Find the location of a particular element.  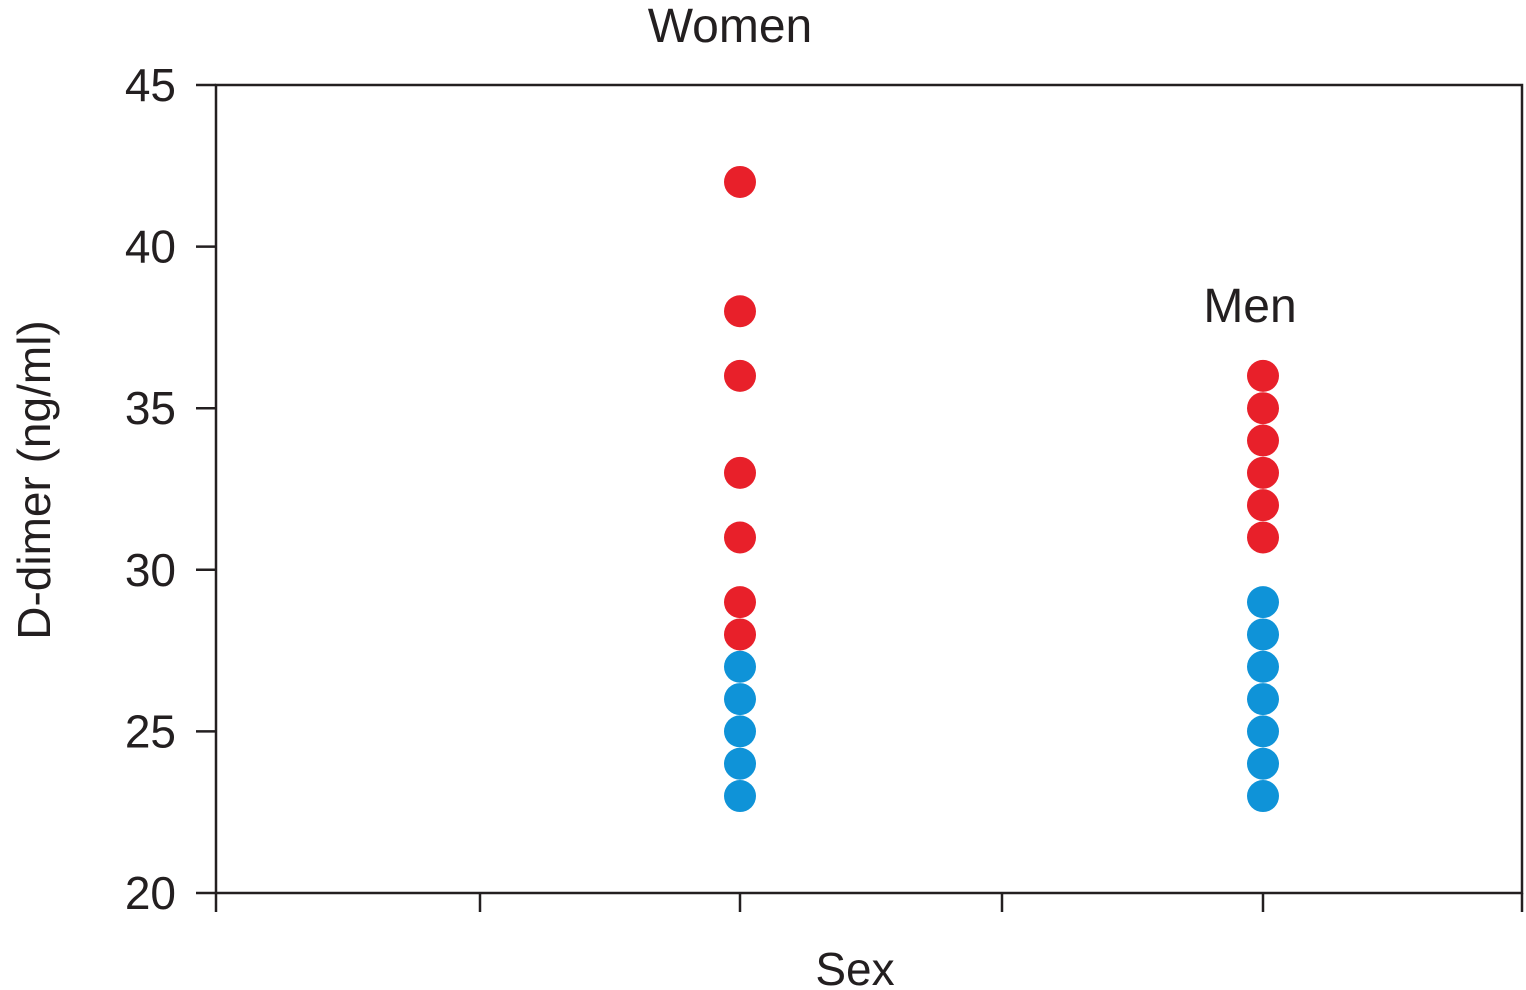

y-tick-label: 45 is located at coordinates (150, 85).